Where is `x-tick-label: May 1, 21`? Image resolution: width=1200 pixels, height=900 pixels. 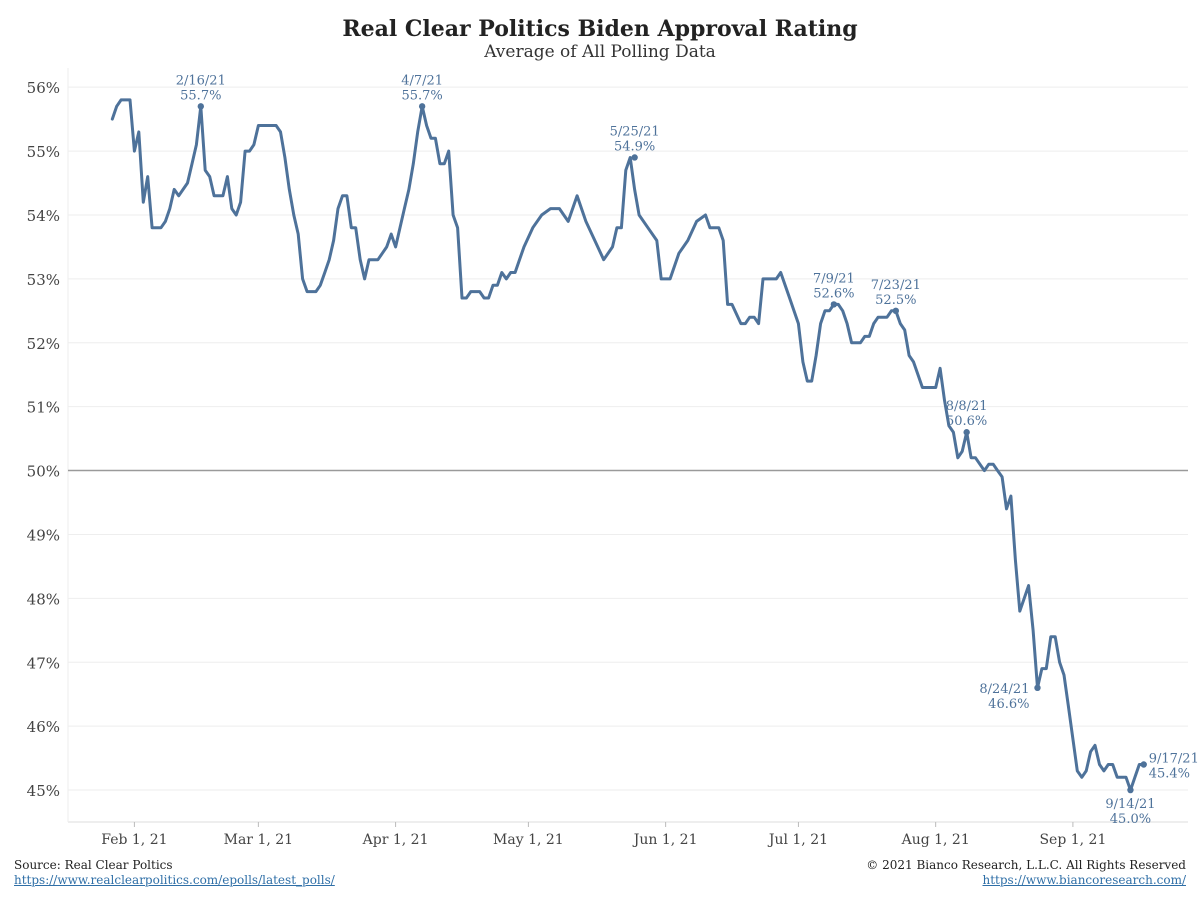 x-tick-label: May 1, 21 is located at coordinates (528, 840).